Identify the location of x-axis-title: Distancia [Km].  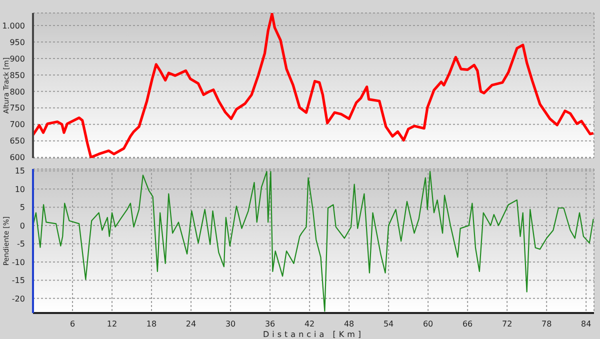
(313, 334).